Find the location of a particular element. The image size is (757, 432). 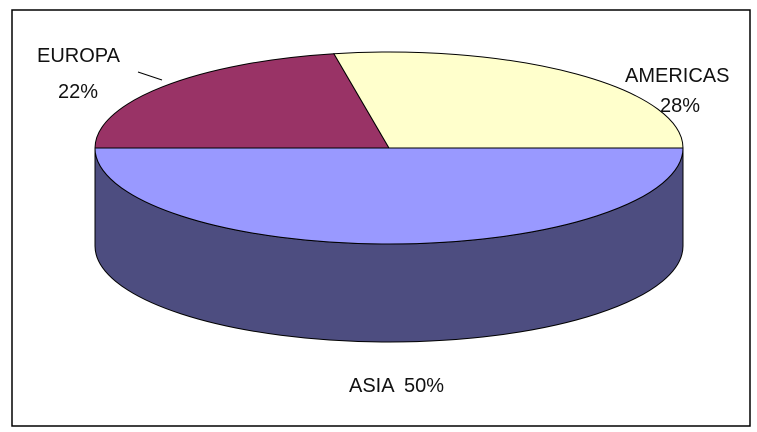

label-europa-name: EUROPA is located at coordinates (79, 56).